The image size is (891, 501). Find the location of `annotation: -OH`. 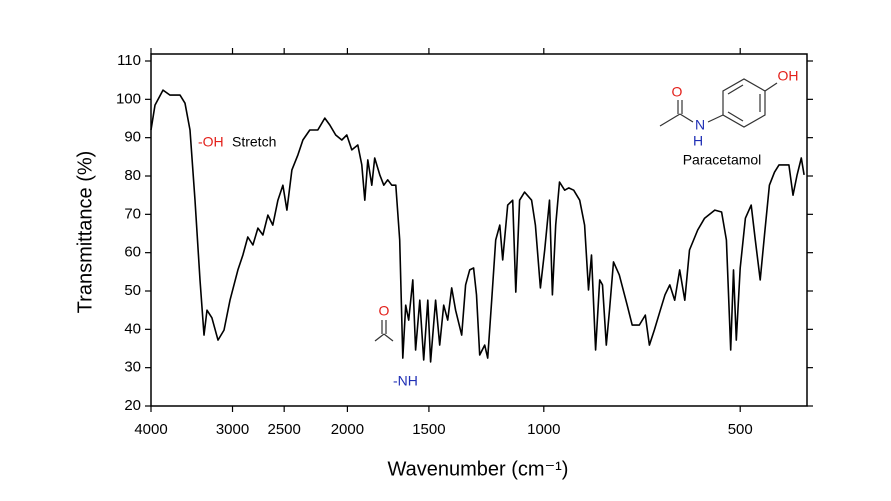

annotation: -OH is located at coordinates (211, 142).